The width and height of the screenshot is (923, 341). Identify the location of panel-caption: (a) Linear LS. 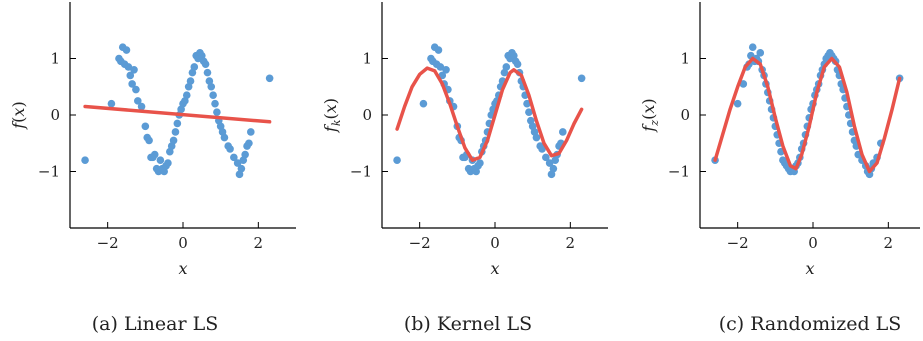
(155, 324).